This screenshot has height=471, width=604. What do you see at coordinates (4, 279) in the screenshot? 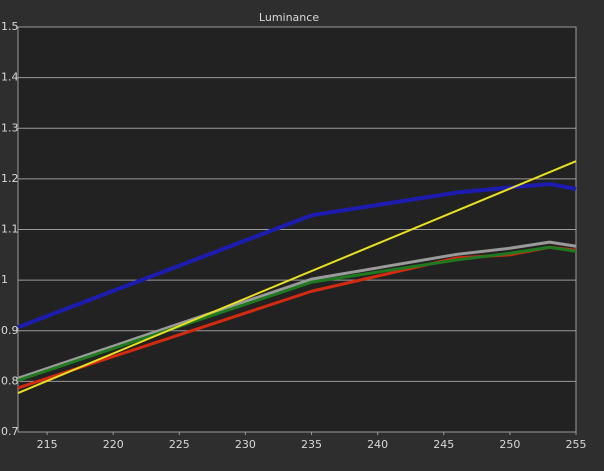
I see `y-tick-label: 1` at bounding box center [4, 279].